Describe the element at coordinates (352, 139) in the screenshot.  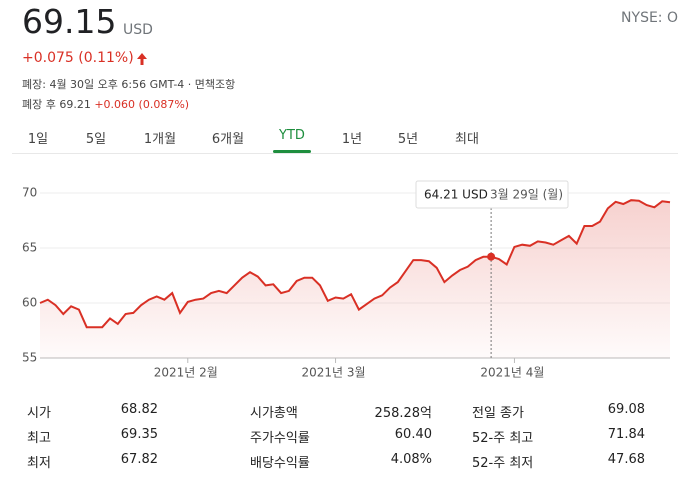
I see `tab: 1년` at that location.